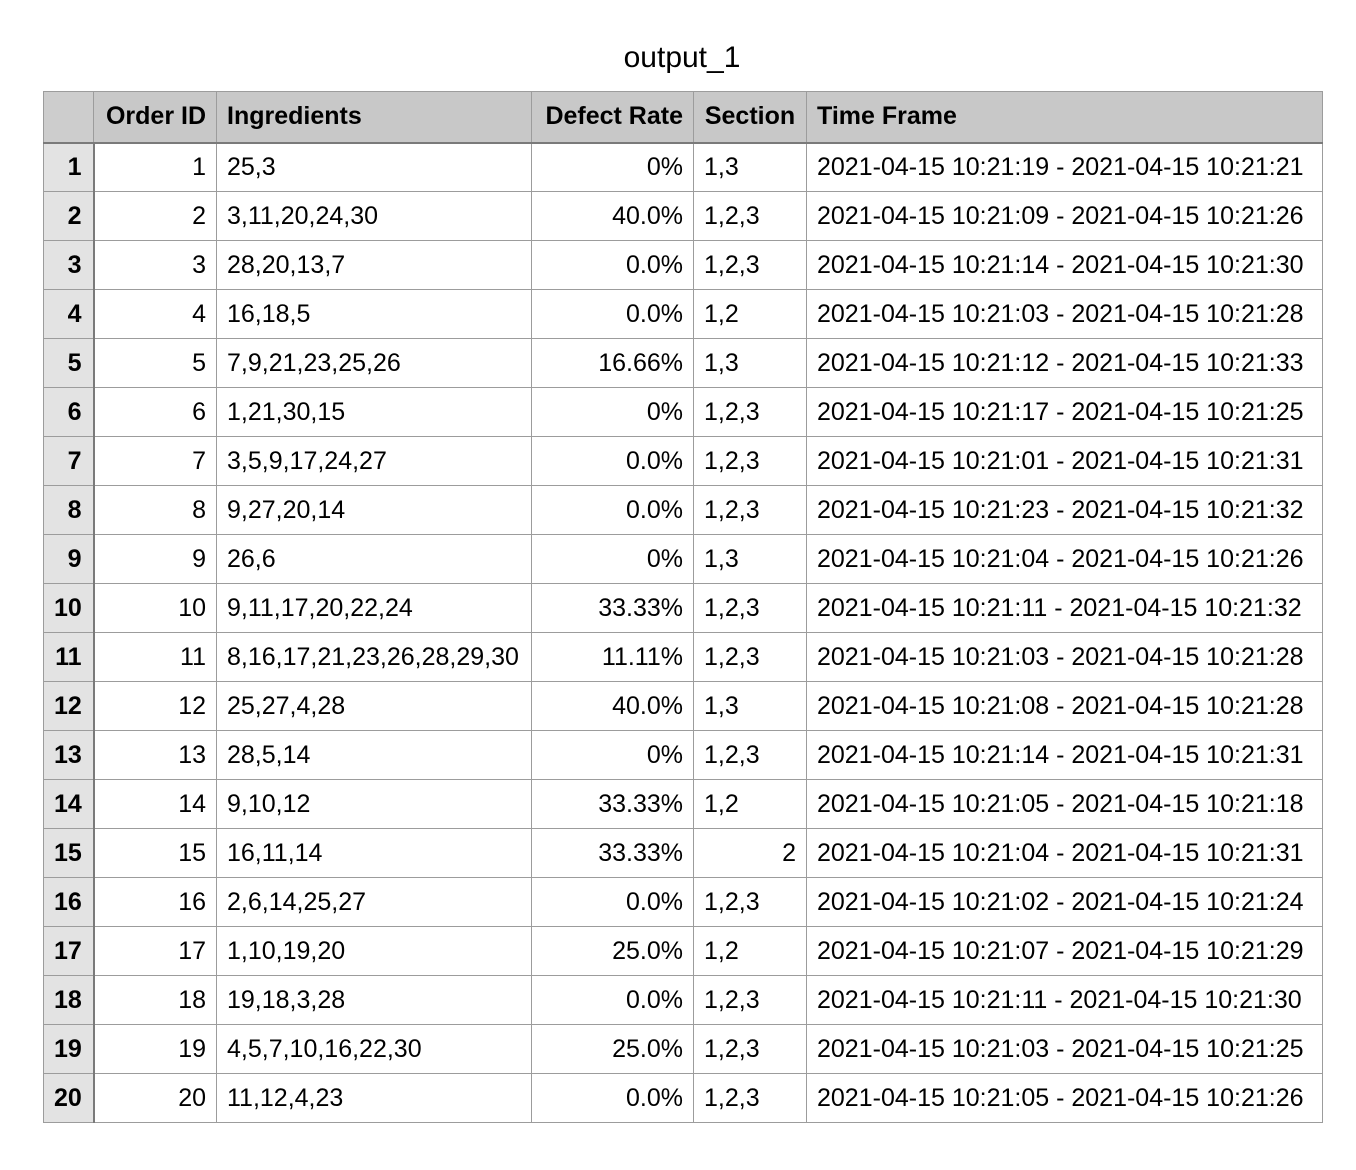 The image size is (1356, 1170). Describe the element at coordinates (612, 117) in the screenshot. I see `column-header-defect-rate: Defect Rate` at that location.